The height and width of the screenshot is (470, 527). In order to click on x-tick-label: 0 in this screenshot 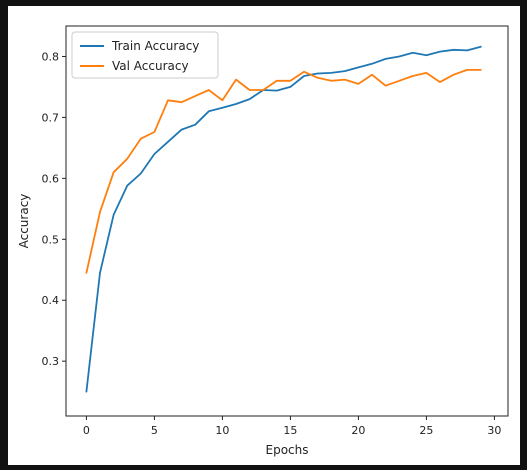, I will do `click(86, 430)`.